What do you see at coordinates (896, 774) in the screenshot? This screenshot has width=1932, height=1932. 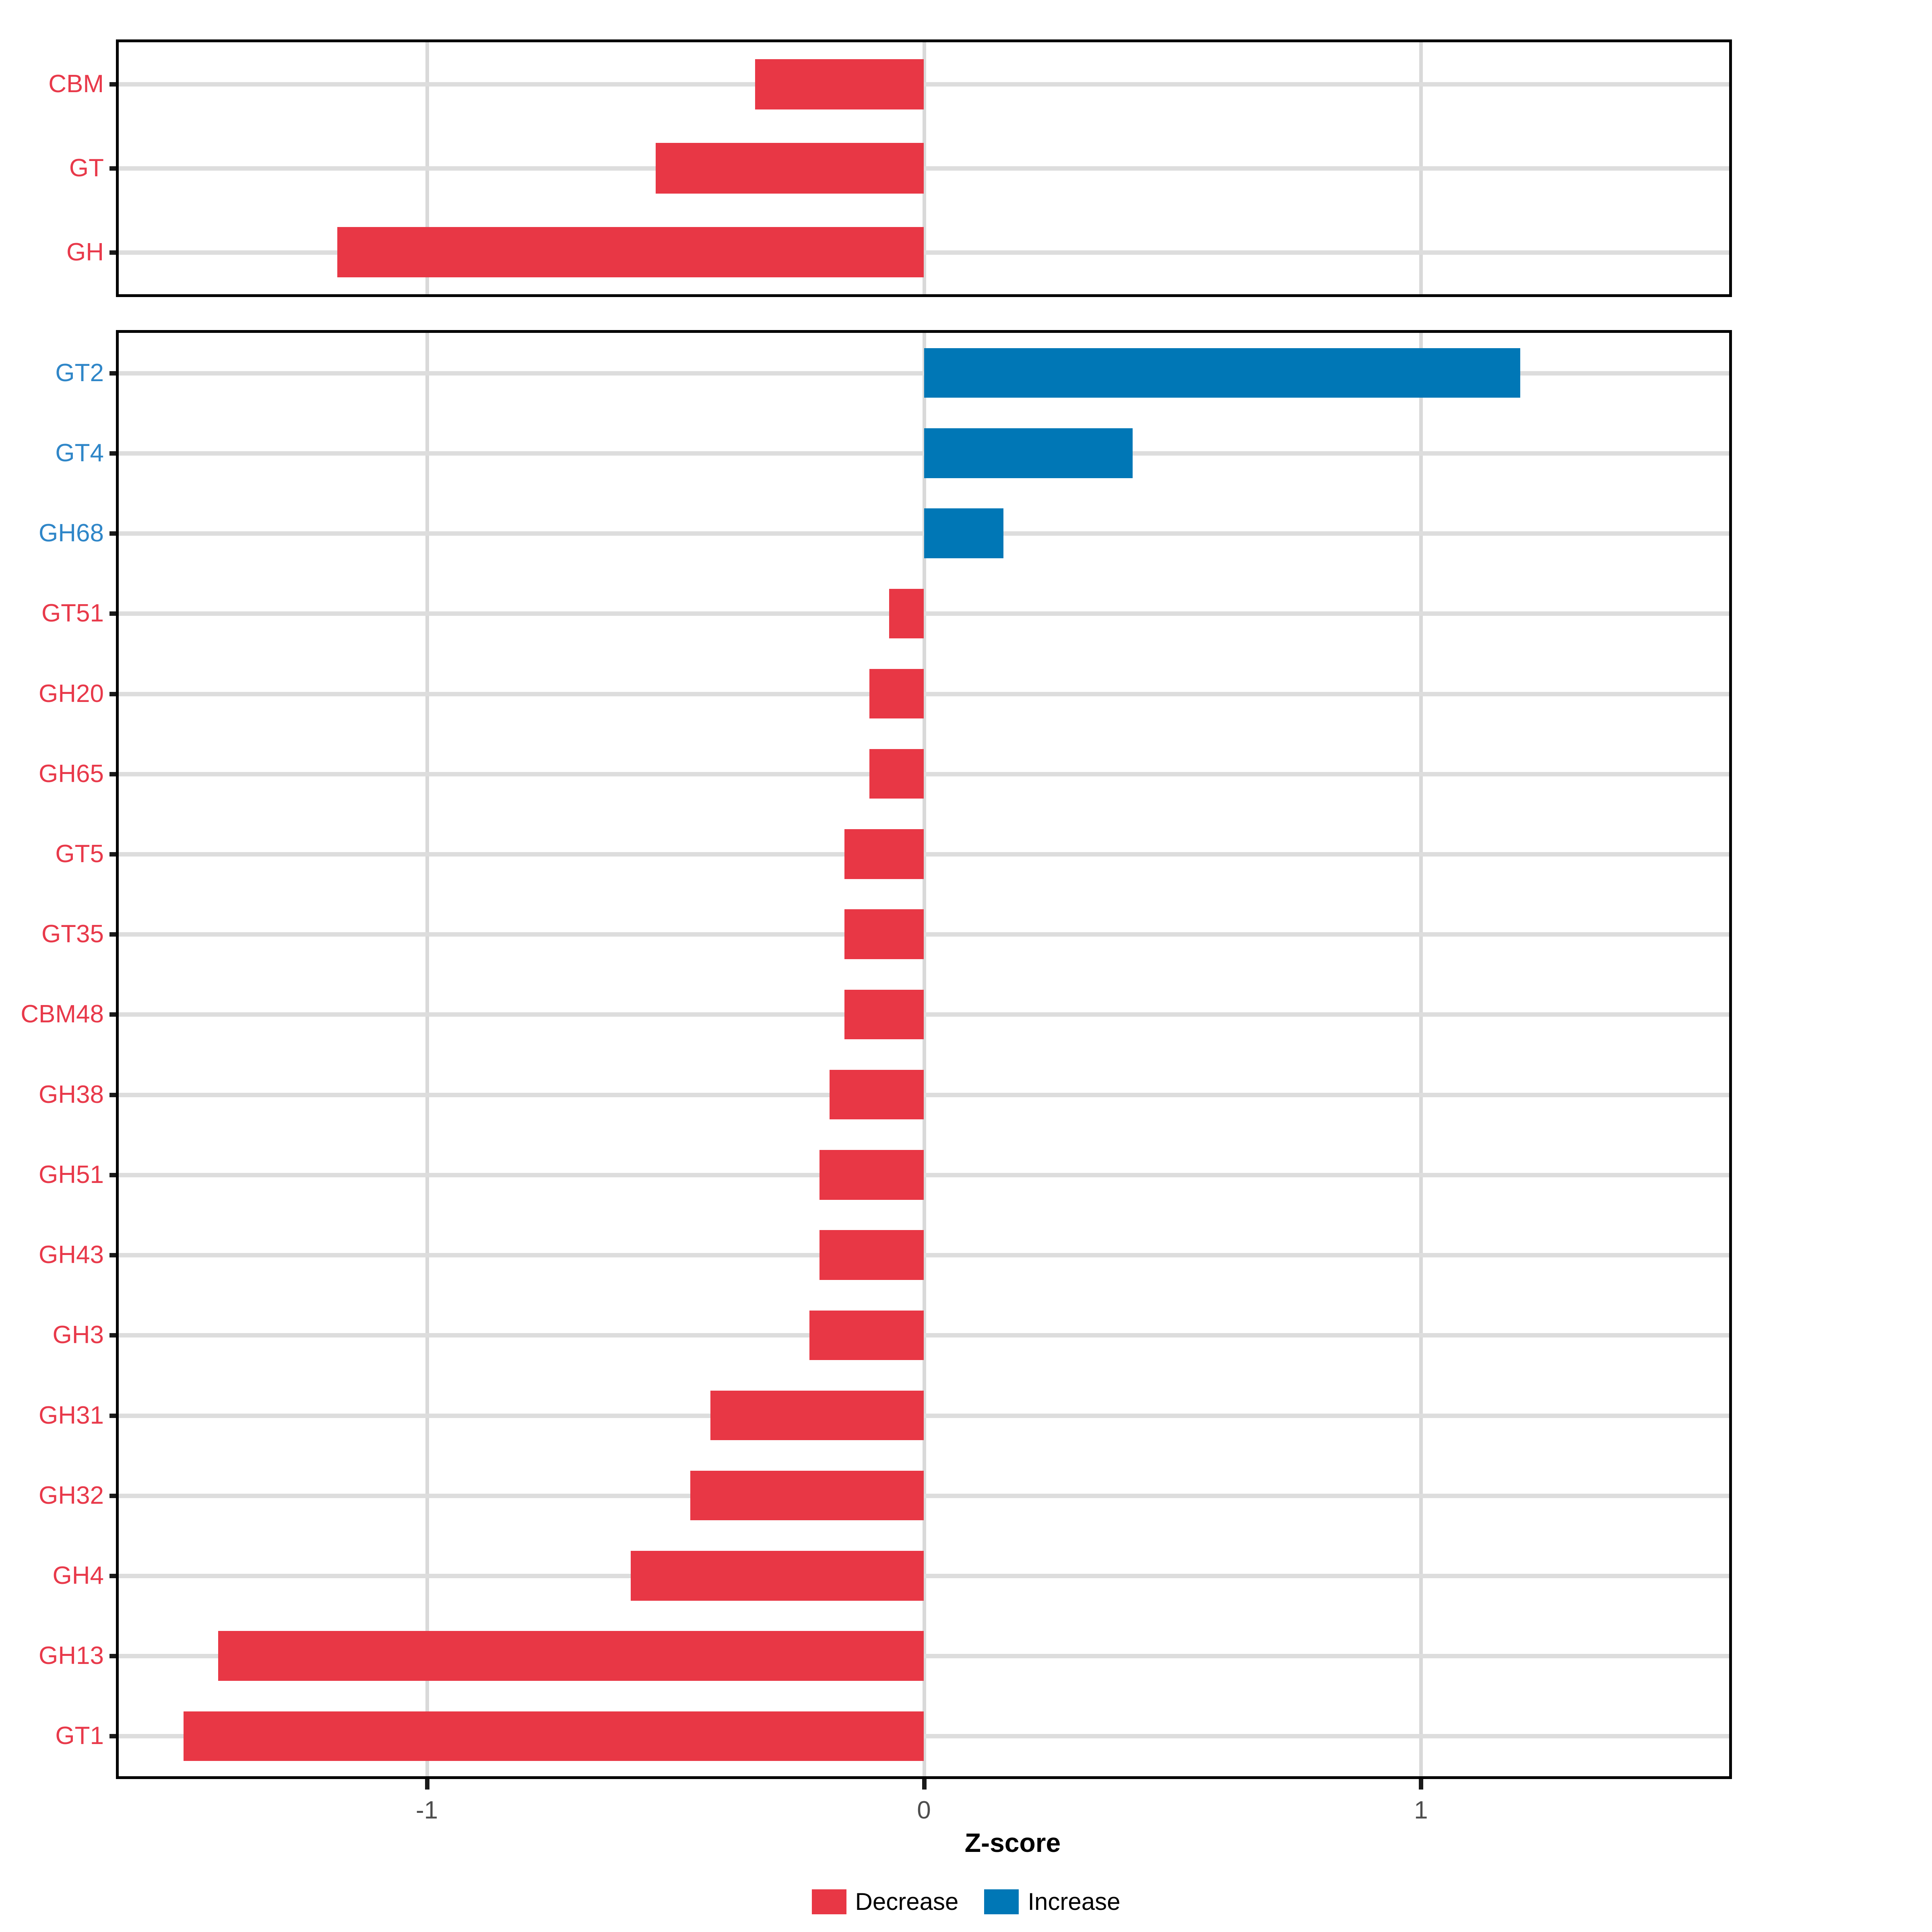 I see `bar-GH65` at bounding box center [896, 774].